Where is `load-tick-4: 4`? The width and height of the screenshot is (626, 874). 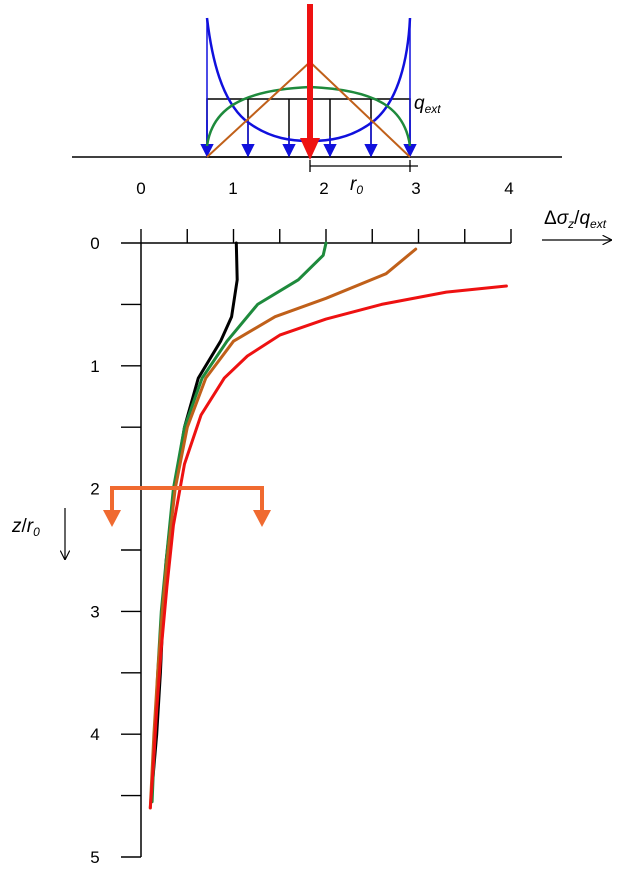 load-tick-4: 4 is located at coordinates (508, 188).